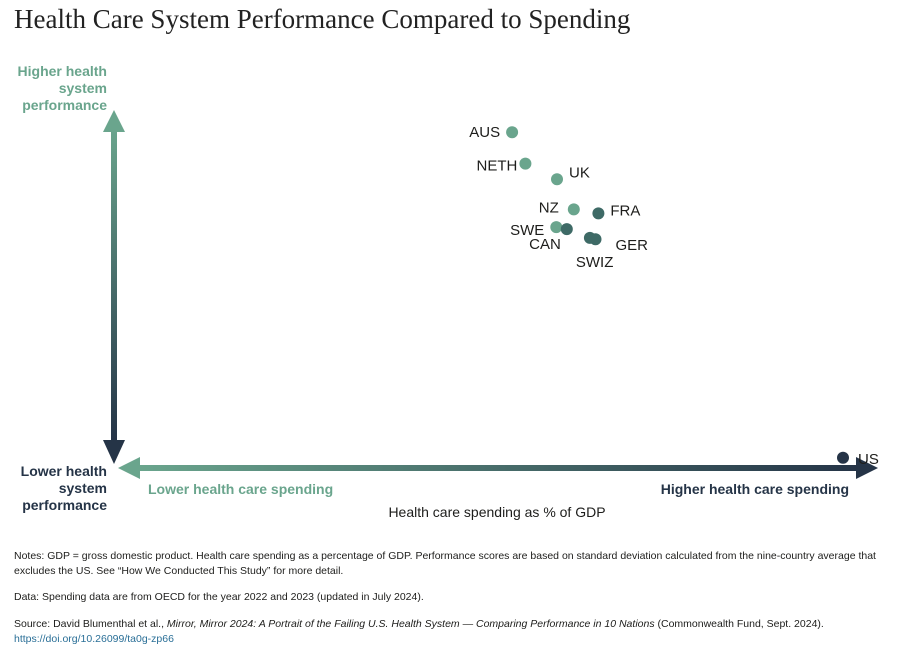  I want to click on y-low-label-1: Lower health, so click(64, 471).